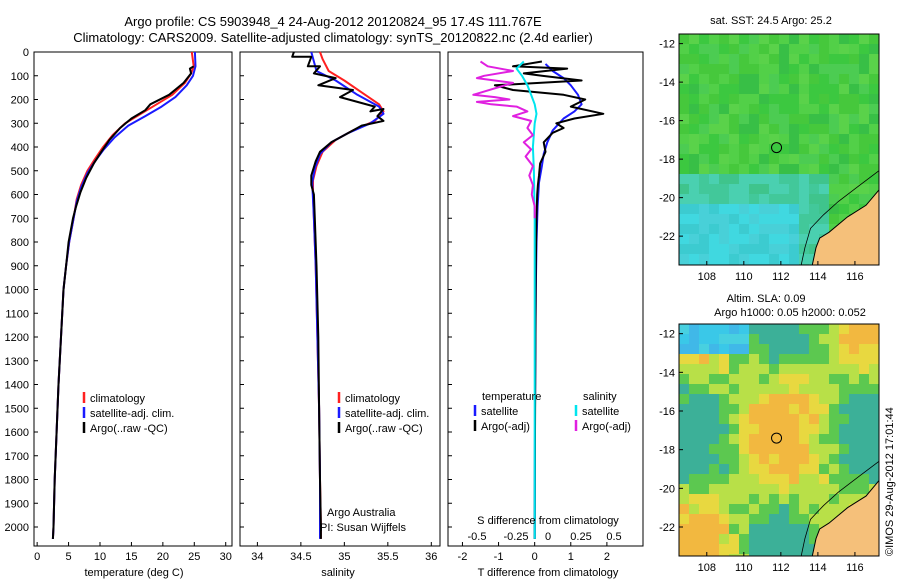  Describe the element at coordinates (100, 557) in the screenshot. I see `x-tick-label: 10` at that location.